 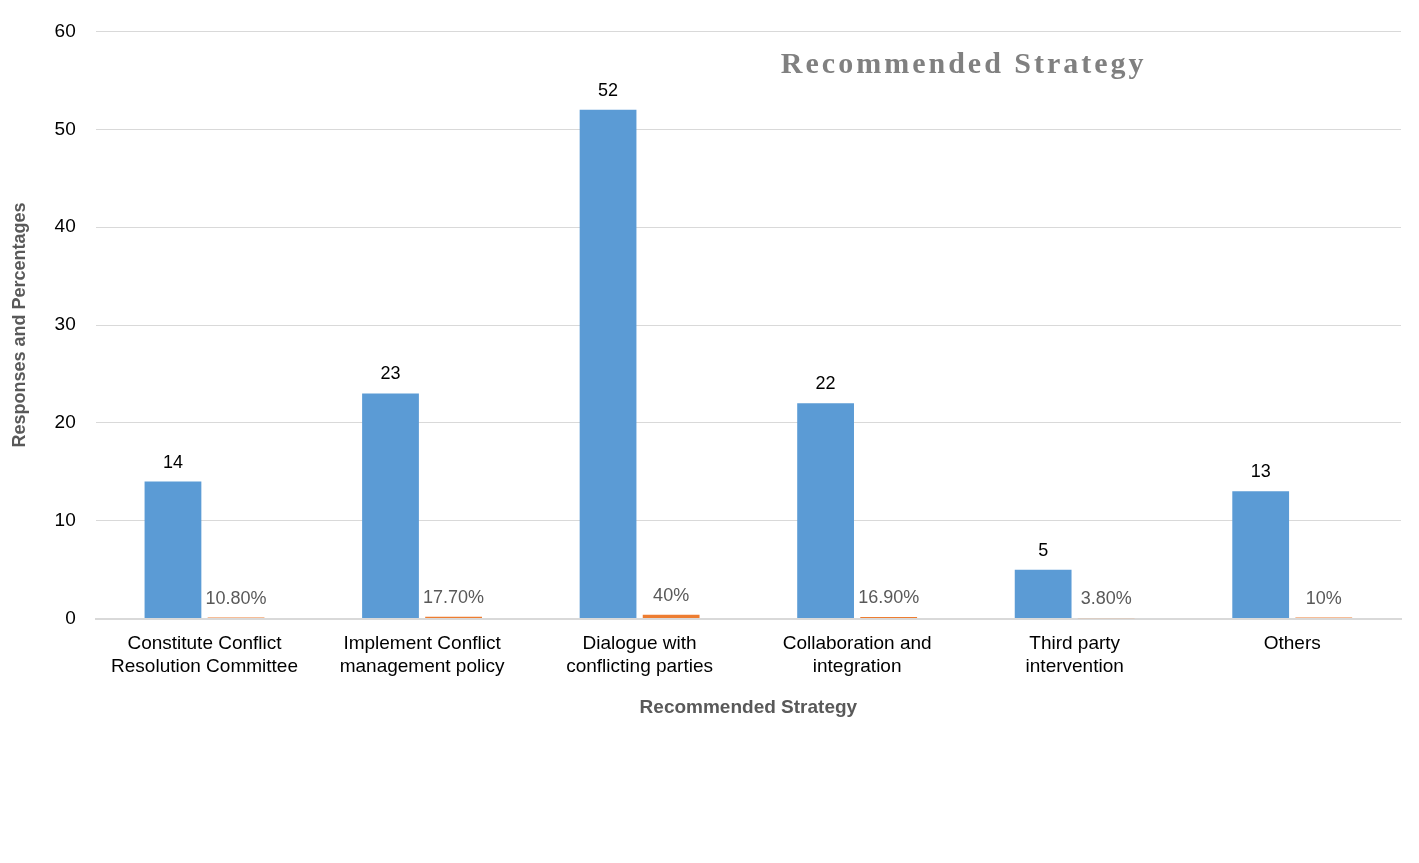 What do you see at coordinates (825, 383) in the screenshot?
I see `data-label: 22` at bounding box center [825, 383].